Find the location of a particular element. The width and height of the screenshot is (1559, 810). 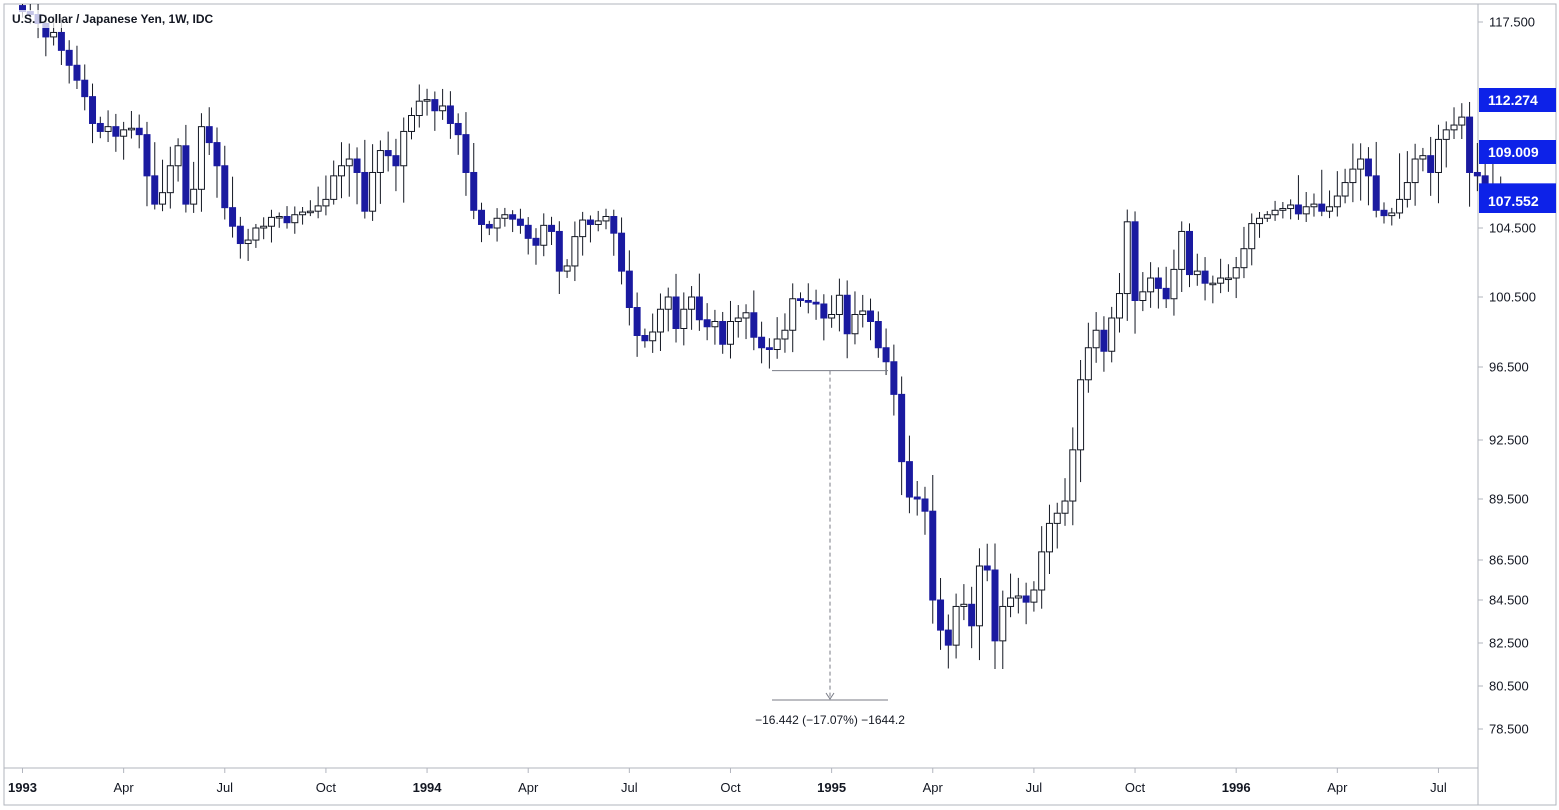

price-tick-label: 80.500 is located at coordinates (1509, 686).